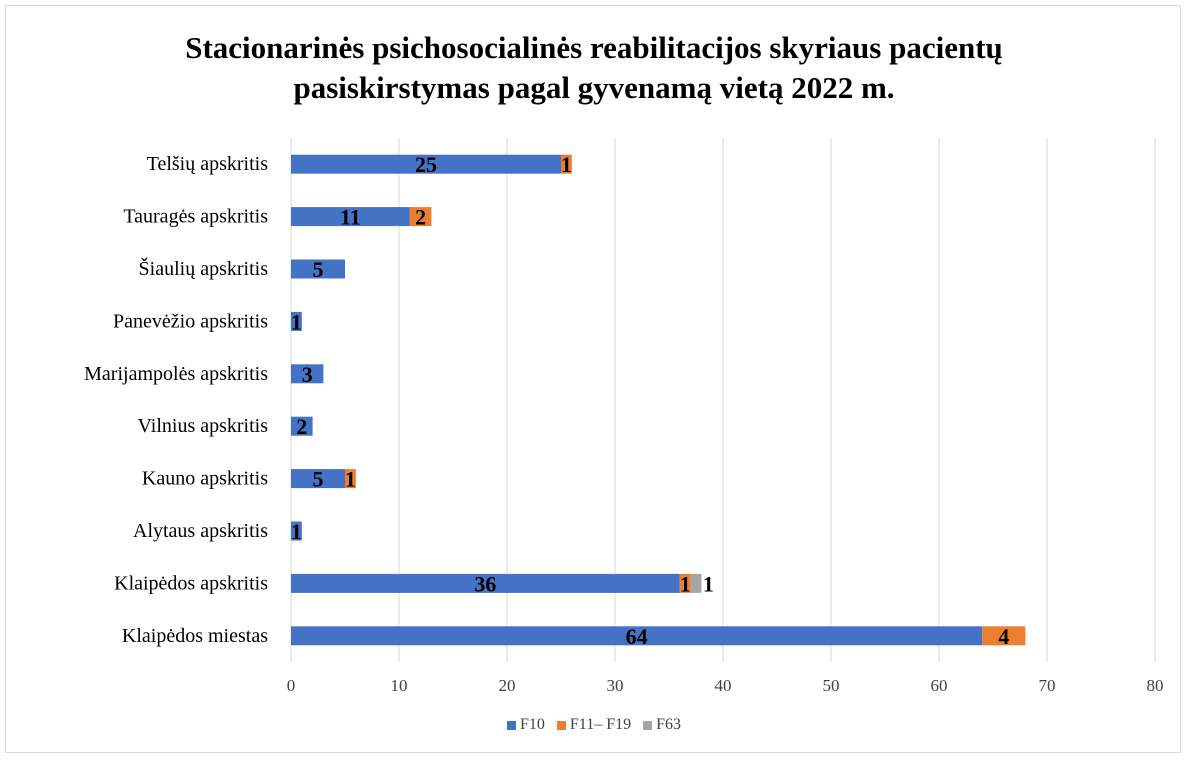 The image size is (1188, 760). I want to click on legend-item: F11– F19, so click(594, 725).